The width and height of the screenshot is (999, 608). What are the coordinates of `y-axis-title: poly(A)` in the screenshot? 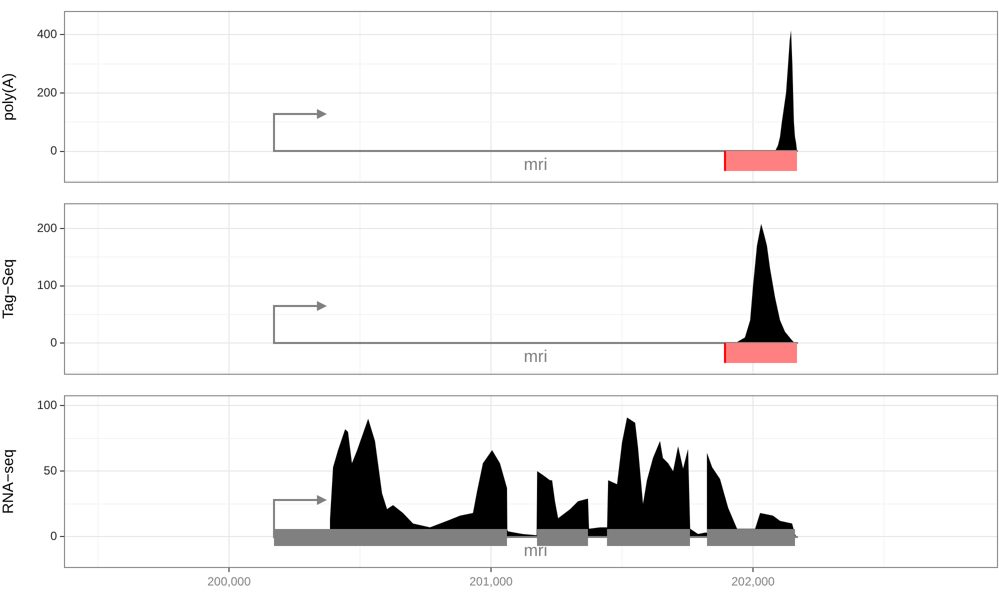 It's located at (9, 97).